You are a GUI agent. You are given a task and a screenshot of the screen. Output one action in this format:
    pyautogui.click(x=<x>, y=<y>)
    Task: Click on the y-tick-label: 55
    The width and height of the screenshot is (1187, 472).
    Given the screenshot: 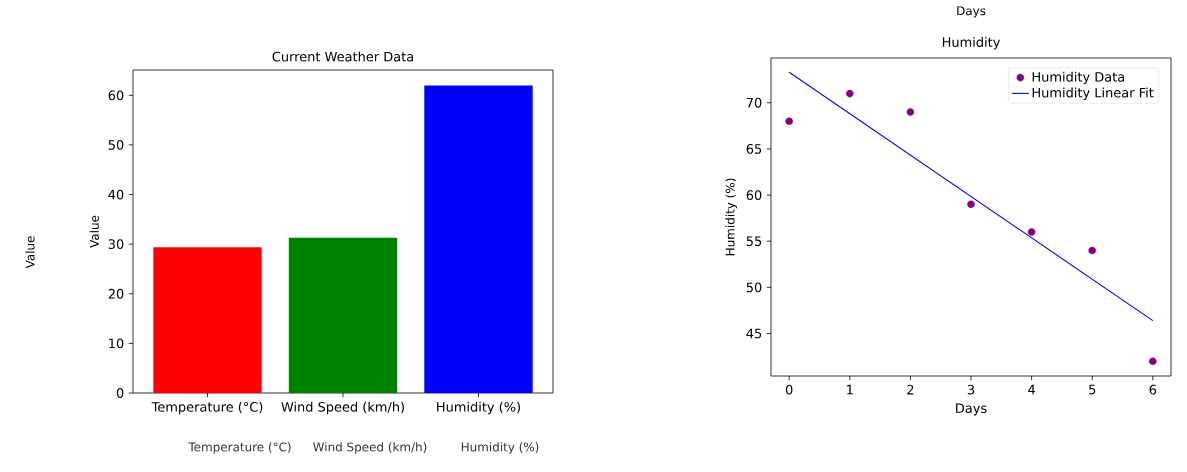 What is the action you would take?
    pyautogui.click(x=754, y=241)
    